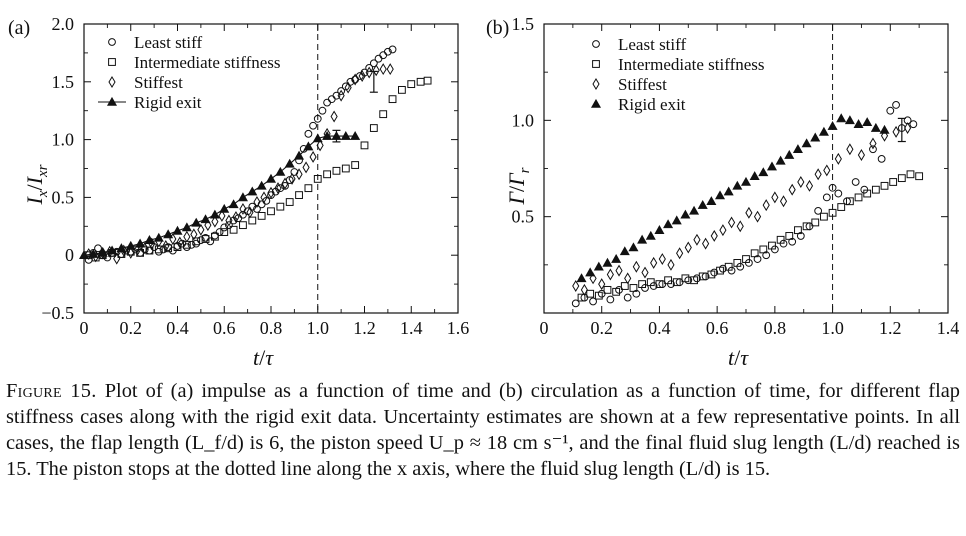 This screenshot has height=536, width=966. Describe the element at coordinates (948, 328) in the screenshot. I see `x-tick-label: 1.4` at that location.